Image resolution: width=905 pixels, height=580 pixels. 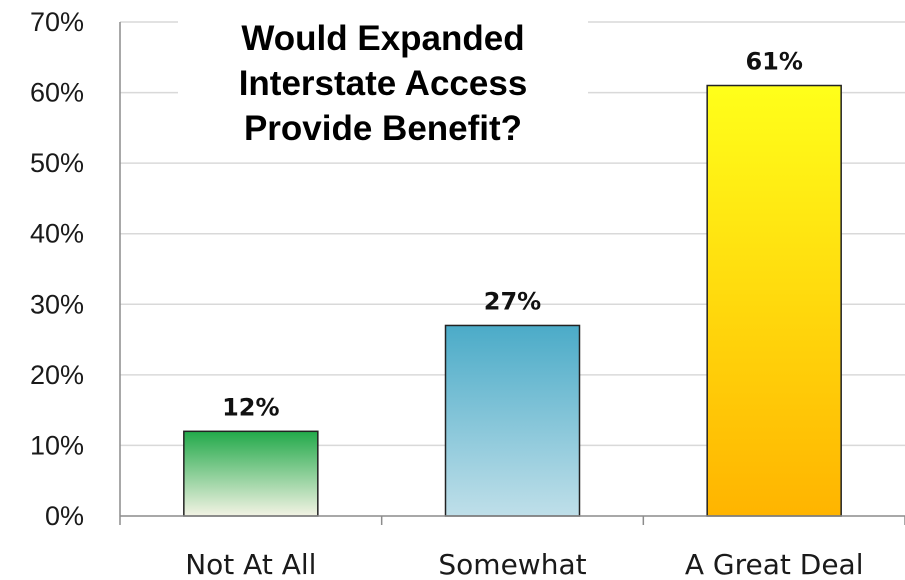 What do you see at coordinates (383, 38) in the screenshot?
I see `chart-title-line-1: Would Expanded` at bounding box center [383, 38].